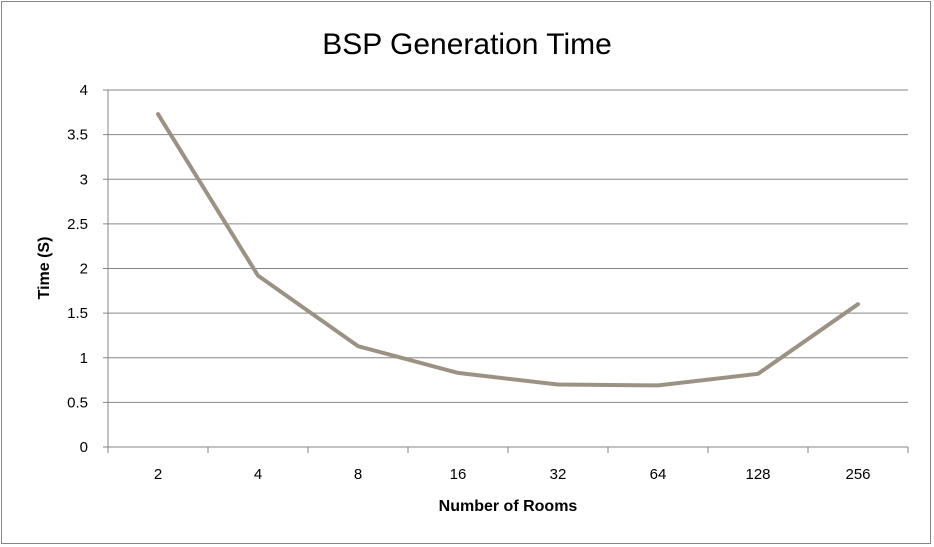 This screenshot has width=934, height=547. What do you see at coordinates (558, 474) in the screenshot?
I see `x-tick-label: 32` at bounding box center [558, 474].